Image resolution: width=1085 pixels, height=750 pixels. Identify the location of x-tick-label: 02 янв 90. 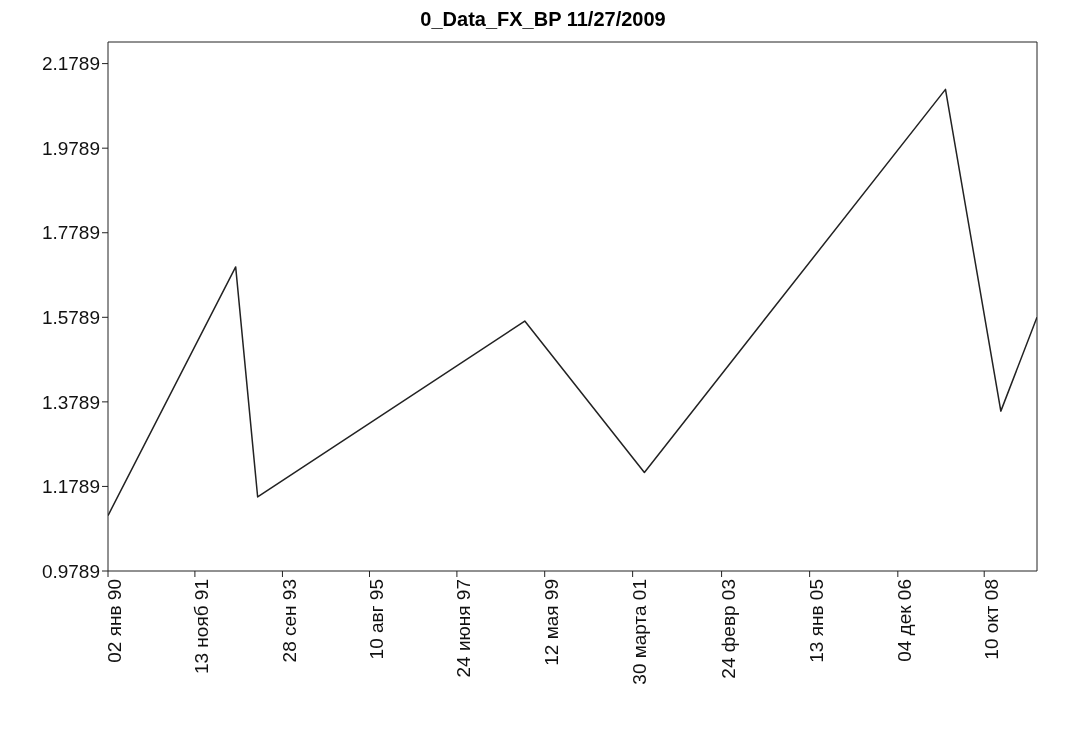
(115, 621).